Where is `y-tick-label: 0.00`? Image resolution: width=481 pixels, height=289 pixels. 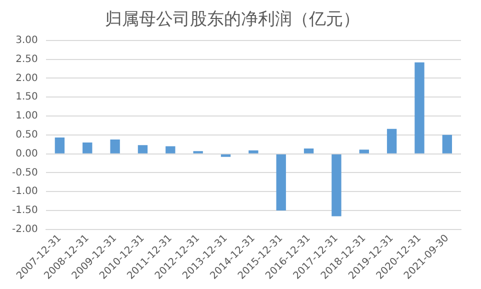 y-tick-label: 0.00 is located at coordinates (27, 154).